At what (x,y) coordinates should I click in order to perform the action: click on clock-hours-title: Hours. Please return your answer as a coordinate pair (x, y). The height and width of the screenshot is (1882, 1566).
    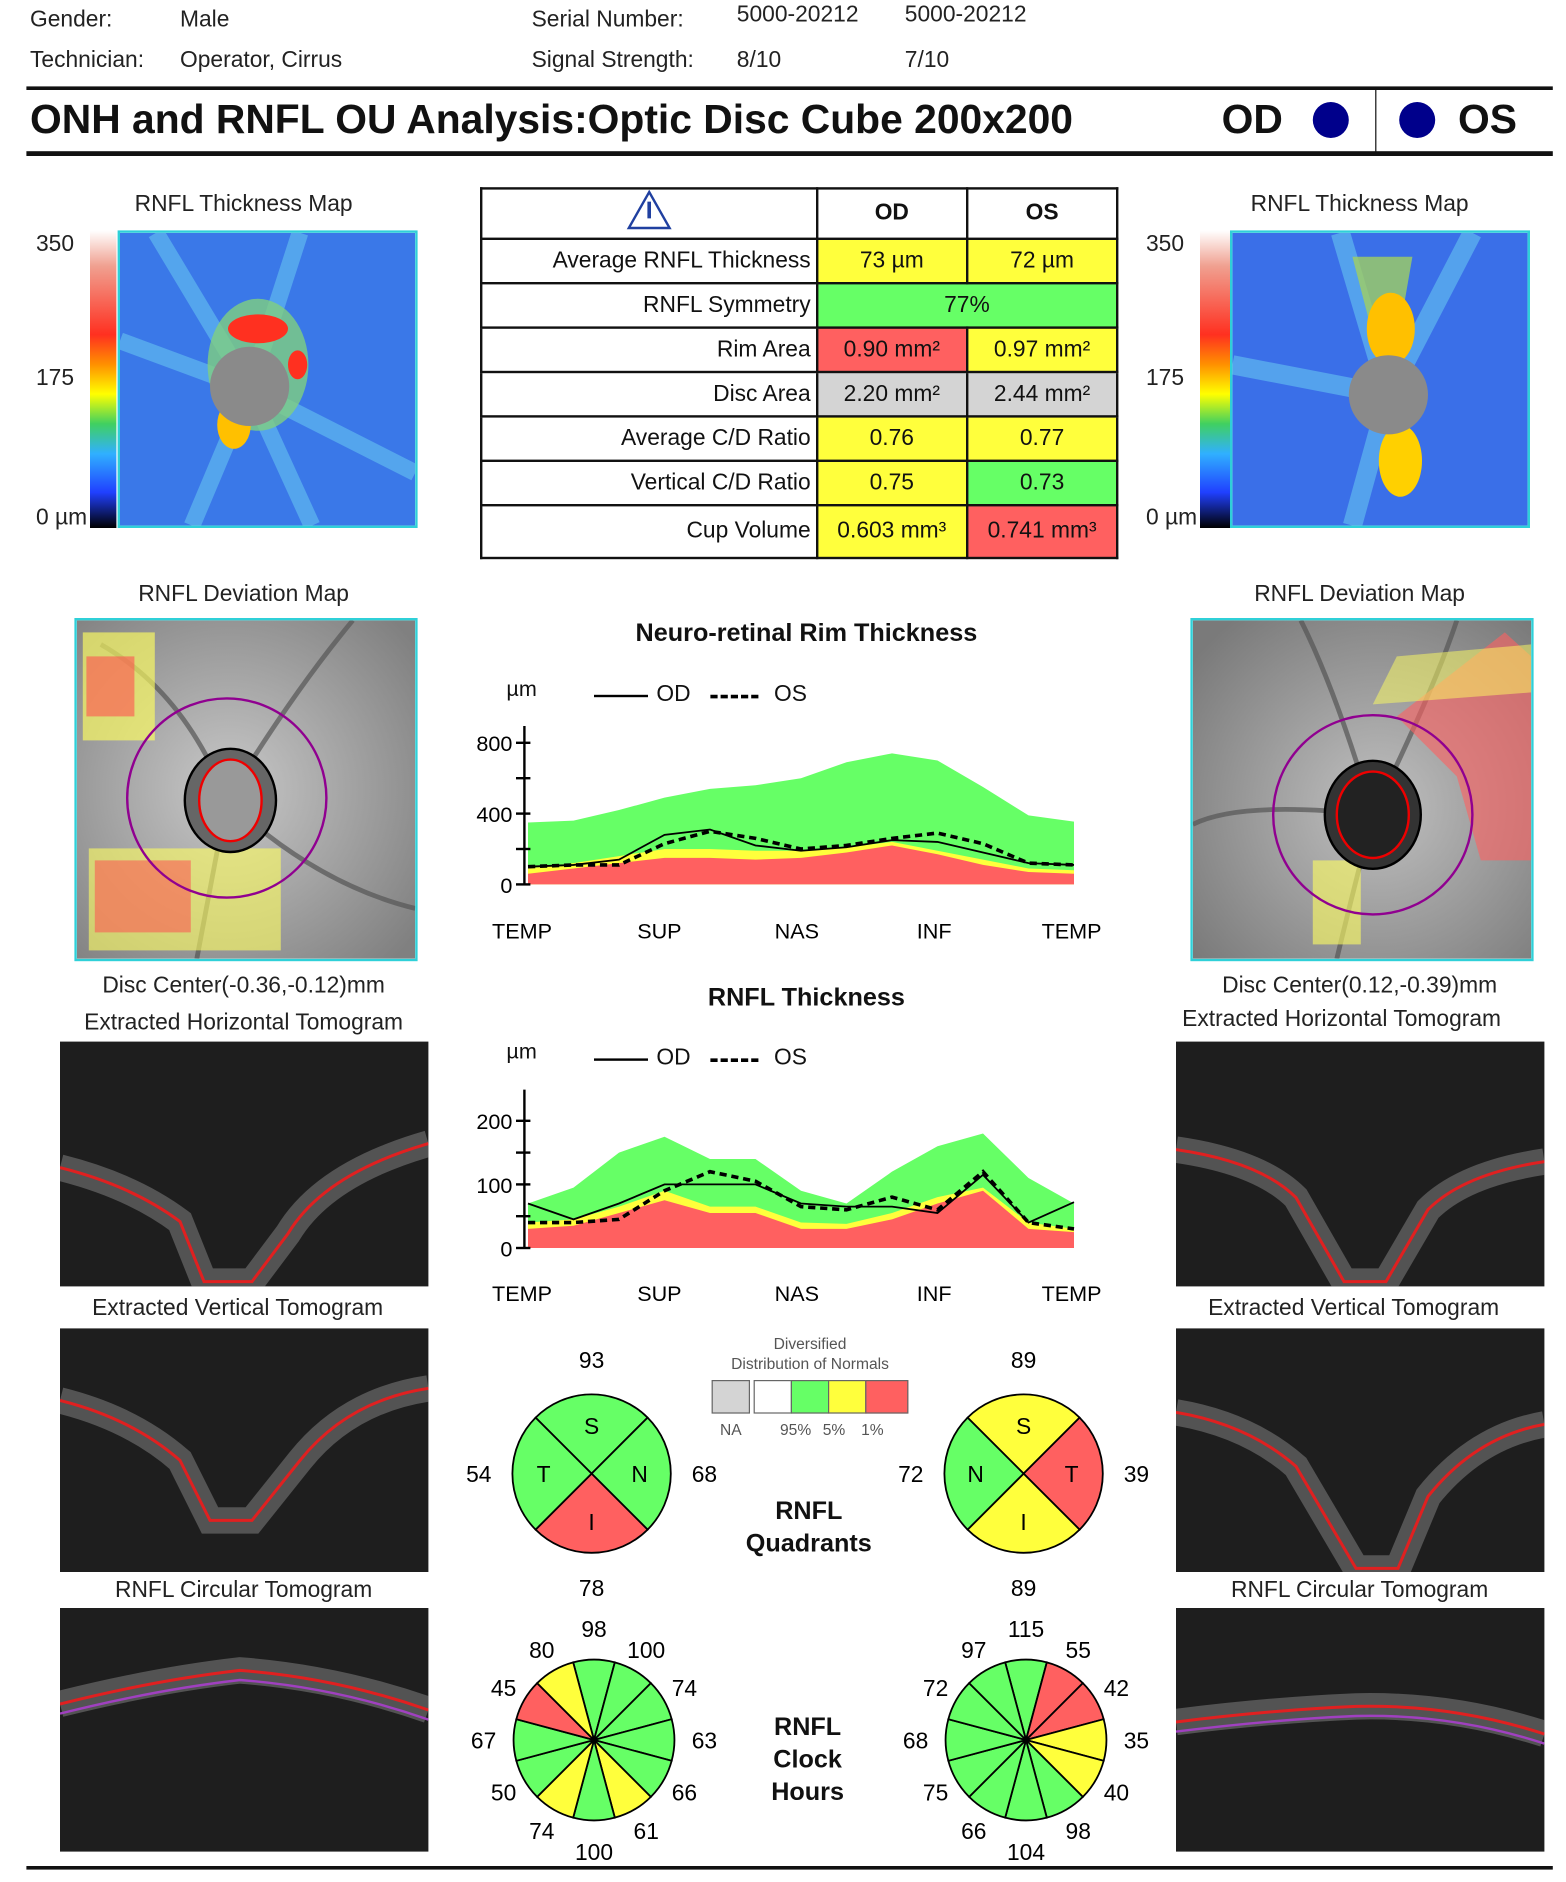
    Looking at the image, I should click on (808, 1792).